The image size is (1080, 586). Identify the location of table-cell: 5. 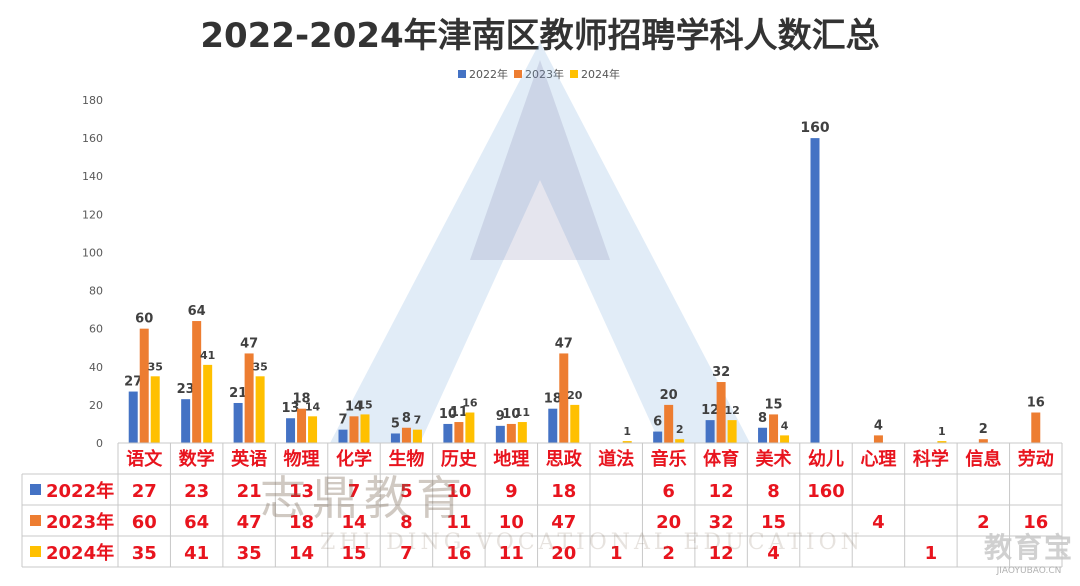
(406, 491).